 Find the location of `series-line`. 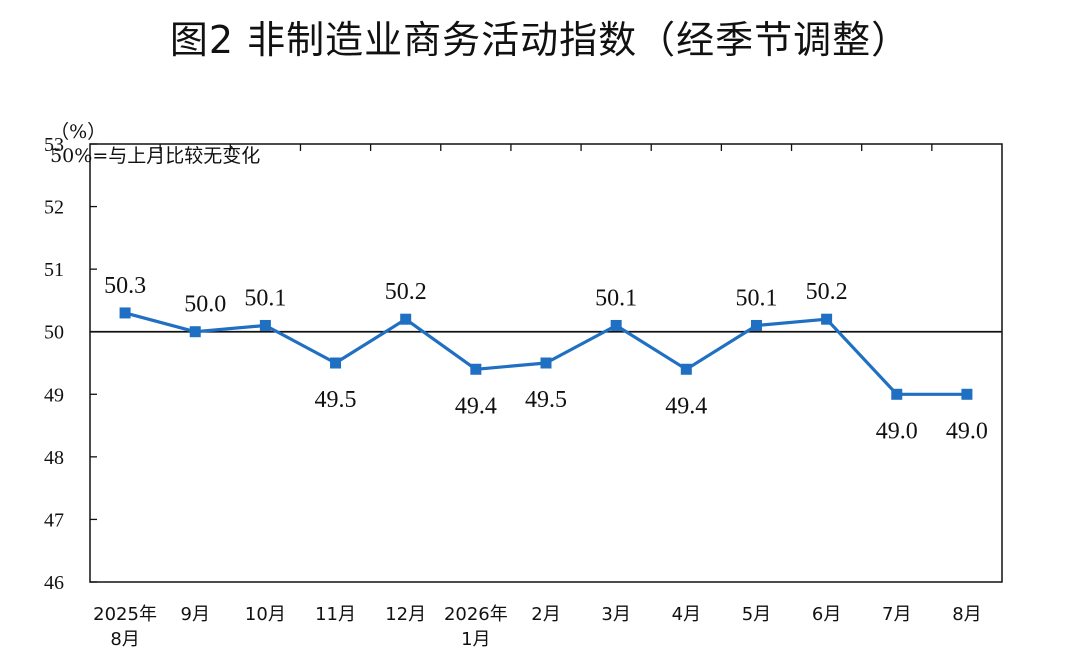

series-line is located at coordinates (545, 353).